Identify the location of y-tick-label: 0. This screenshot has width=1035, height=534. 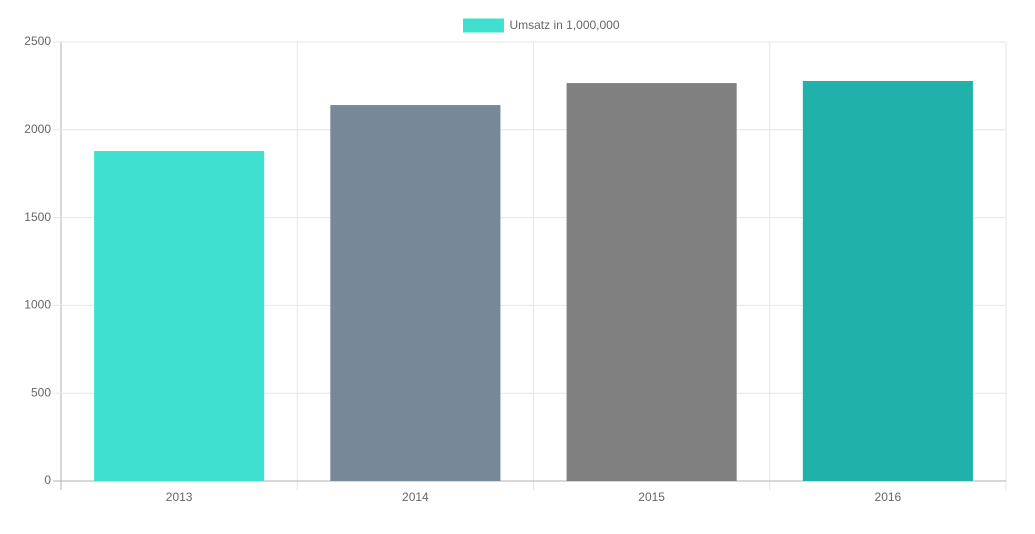
(47, 480).